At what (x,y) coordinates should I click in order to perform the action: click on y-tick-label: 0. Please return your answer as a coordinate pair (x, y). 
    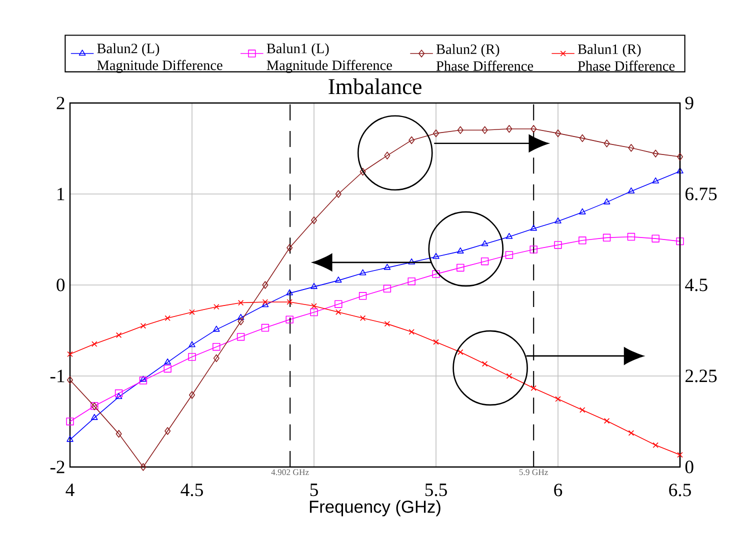
    Looking at the image, I should click on (60, 285).